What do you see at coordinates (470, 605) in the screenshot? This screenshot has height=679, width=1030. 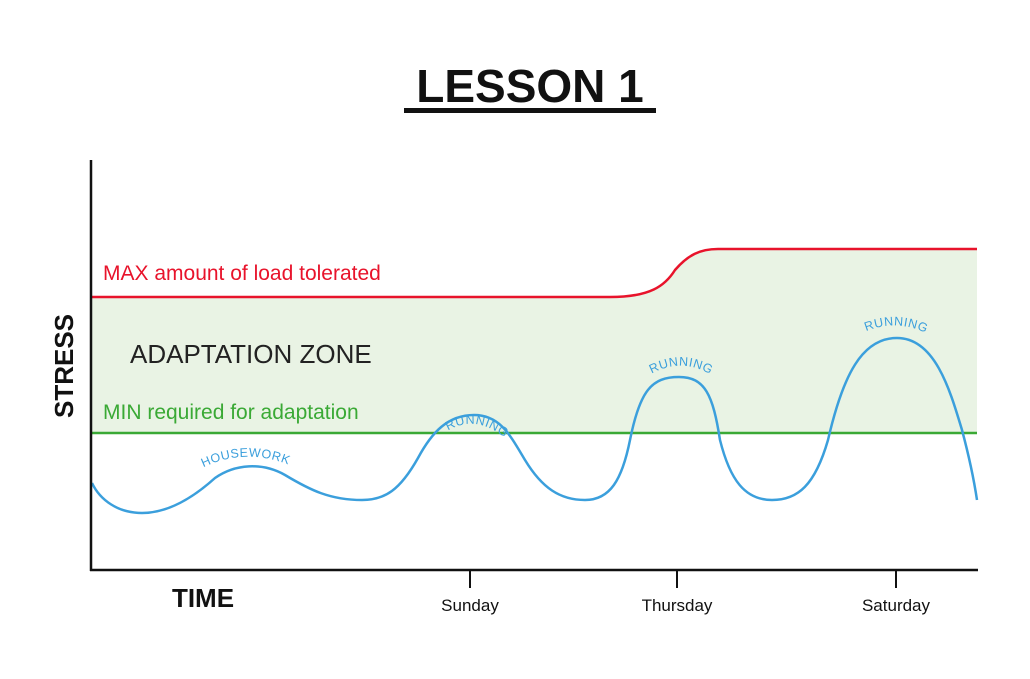 I see `tick-label-sunday: Sunday` at bounding box center [470, 605].